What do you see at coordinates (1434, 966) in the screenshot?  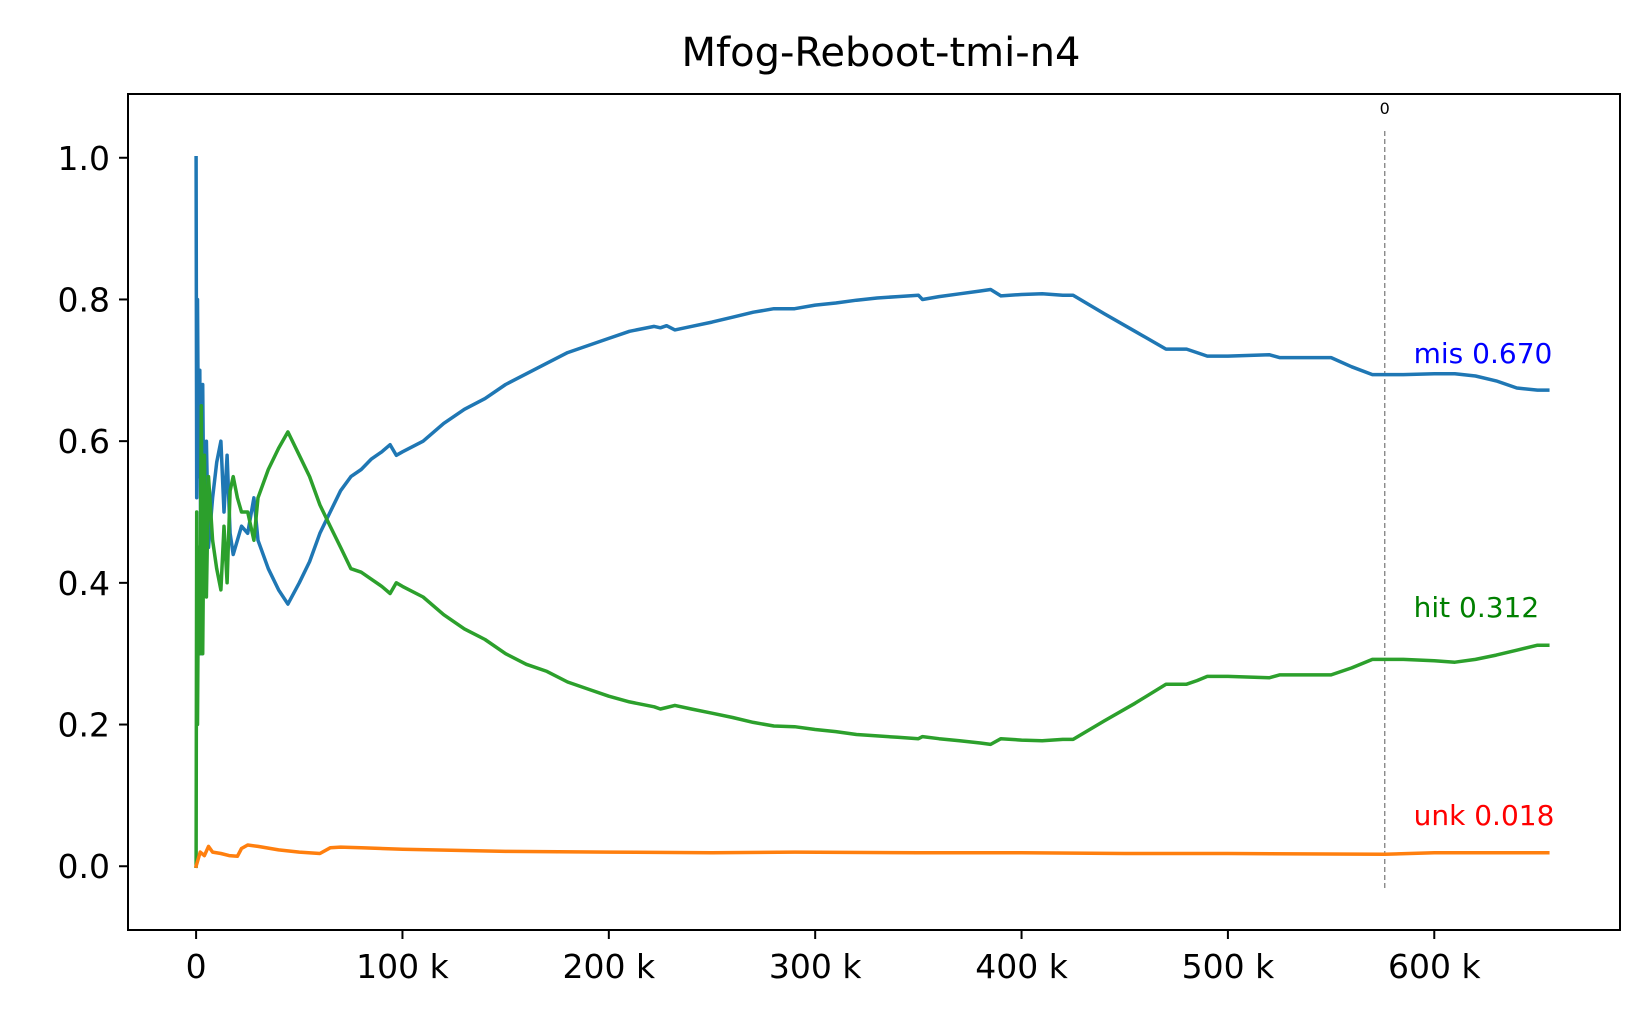 I see `x-tick-label: 600 k` at bounding box center [1434, 966].